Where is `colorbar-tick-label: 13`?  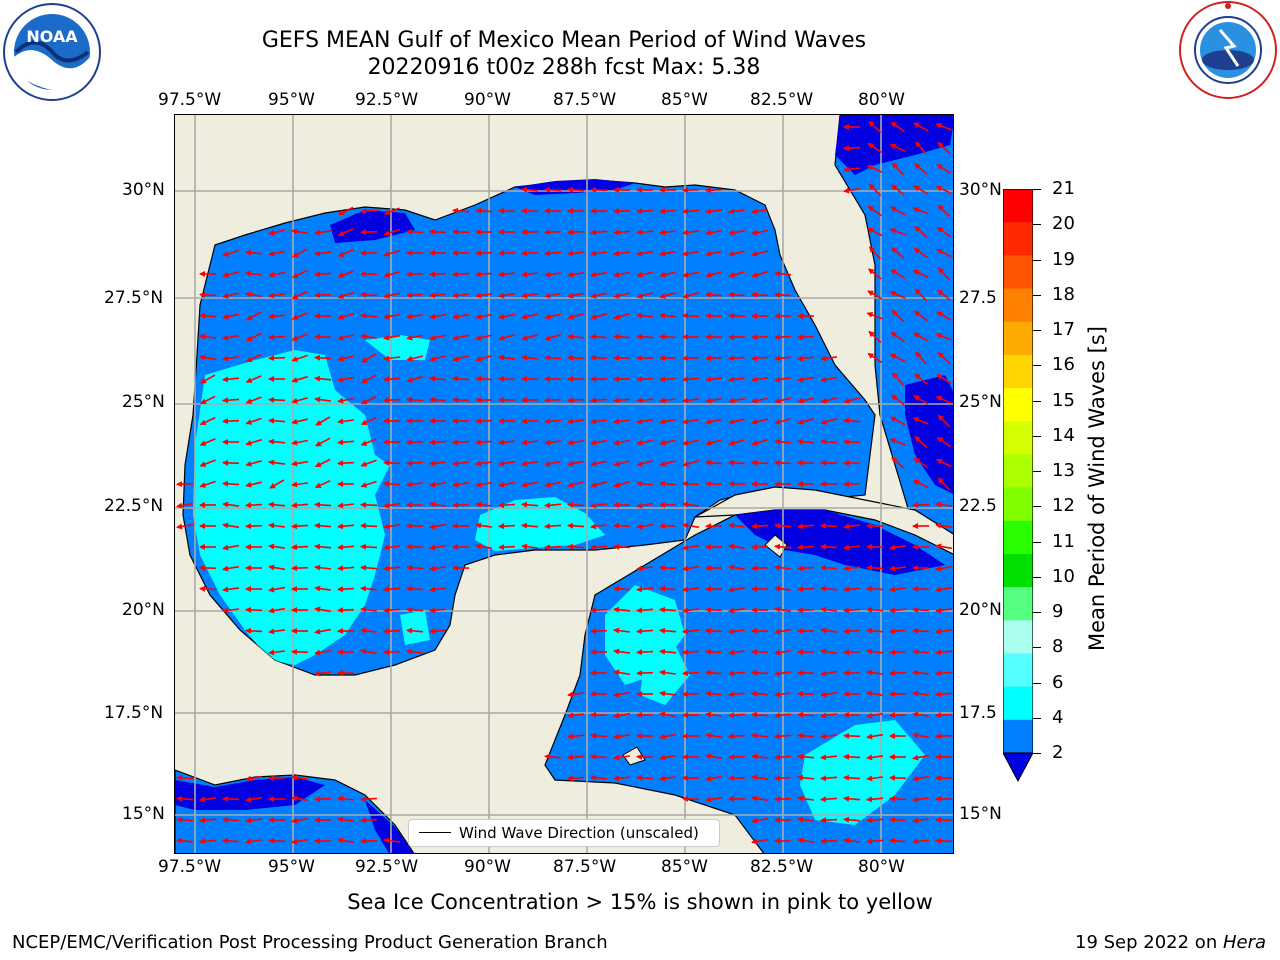
colorbar-tick-label: 13 is located at coordinates (1063, 470).